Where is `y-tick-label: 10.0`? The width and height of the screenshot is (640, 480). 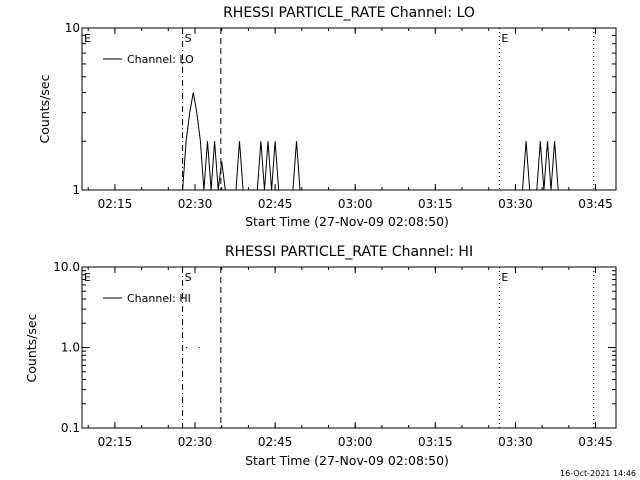
y-tick-label: 10.0 is located at coordinates (66, 267).